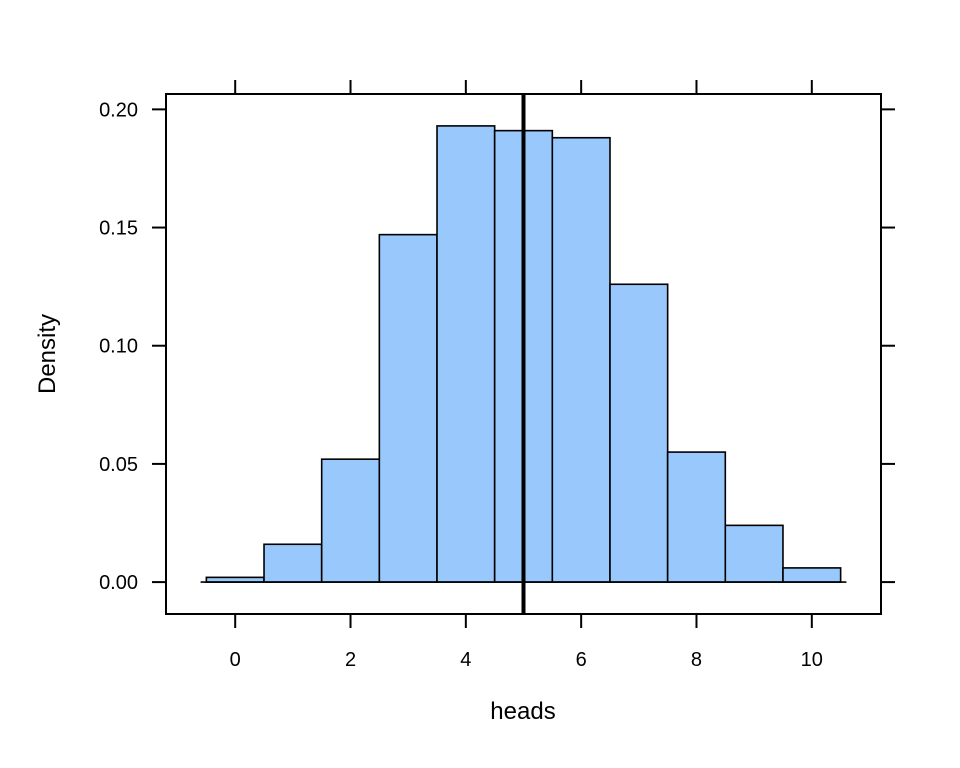 The width and height of the screenshot is (960, 768). I want to click on y-tick-label: 0.10, so click(118, 347).